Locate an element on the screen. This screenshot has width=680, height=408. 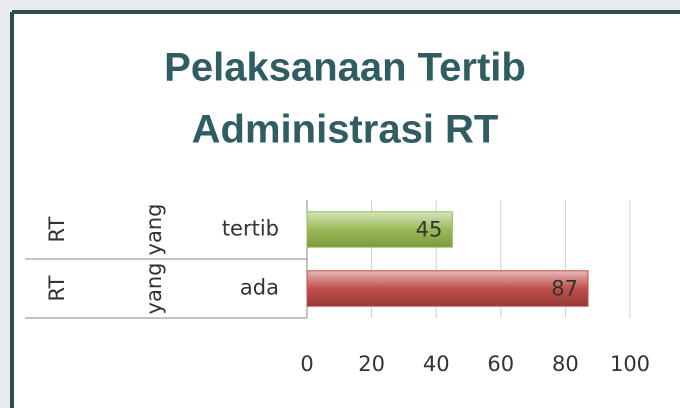
x-tick-label: 80 is located at coordinates (565, 364).